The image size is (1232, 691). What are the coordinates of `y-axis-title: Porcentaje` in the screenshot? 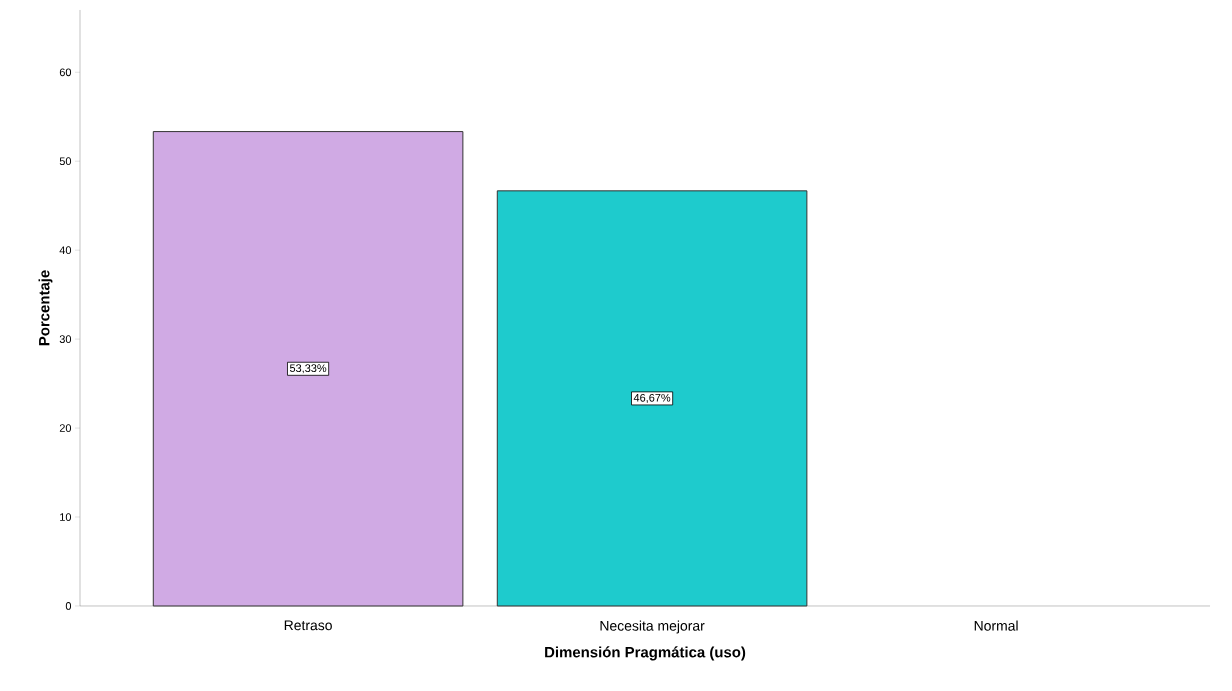 It's located at (45, 308).